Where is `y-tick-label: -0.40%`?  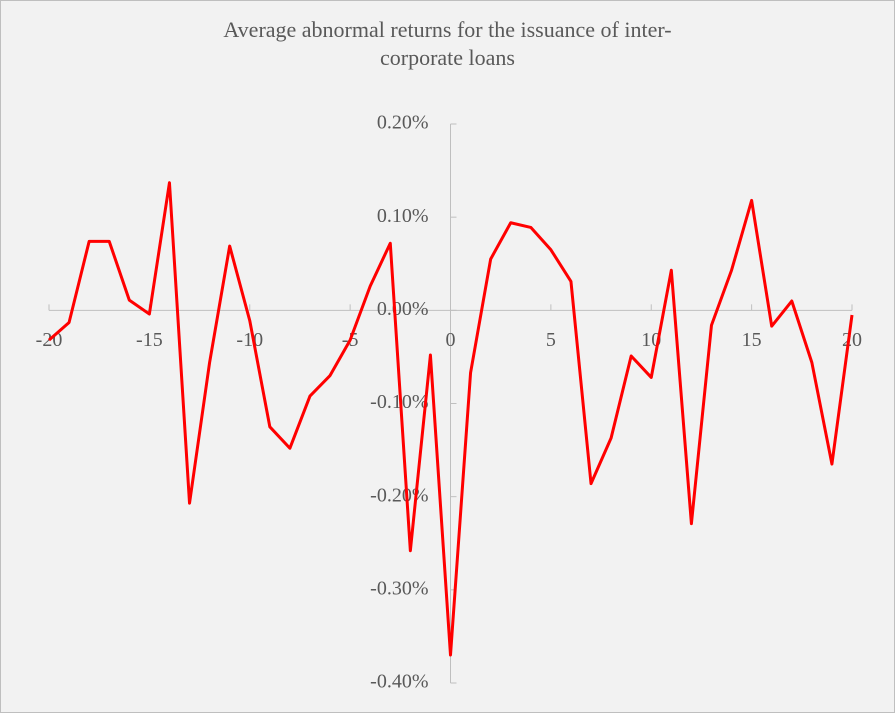 y-tick-label: -0.40% is located at coordinates (399, 682).